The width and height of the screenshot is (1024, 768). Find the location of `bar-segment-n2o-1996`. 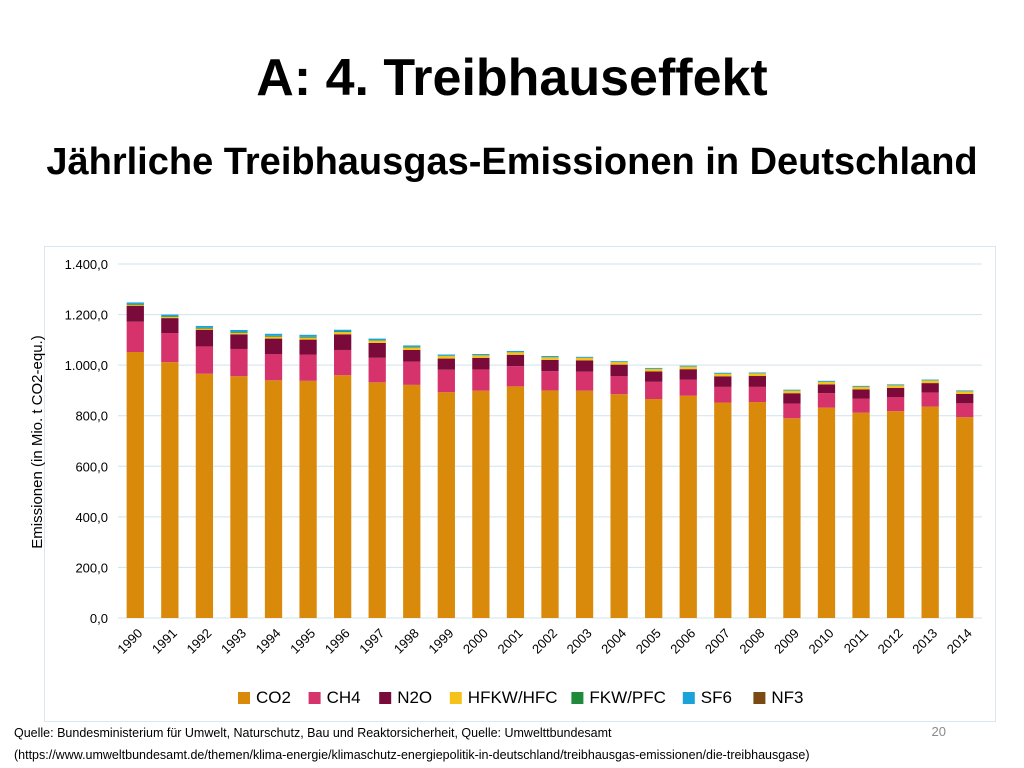

bar-segment-n2o-1996 is located at coordinates (343, 342).